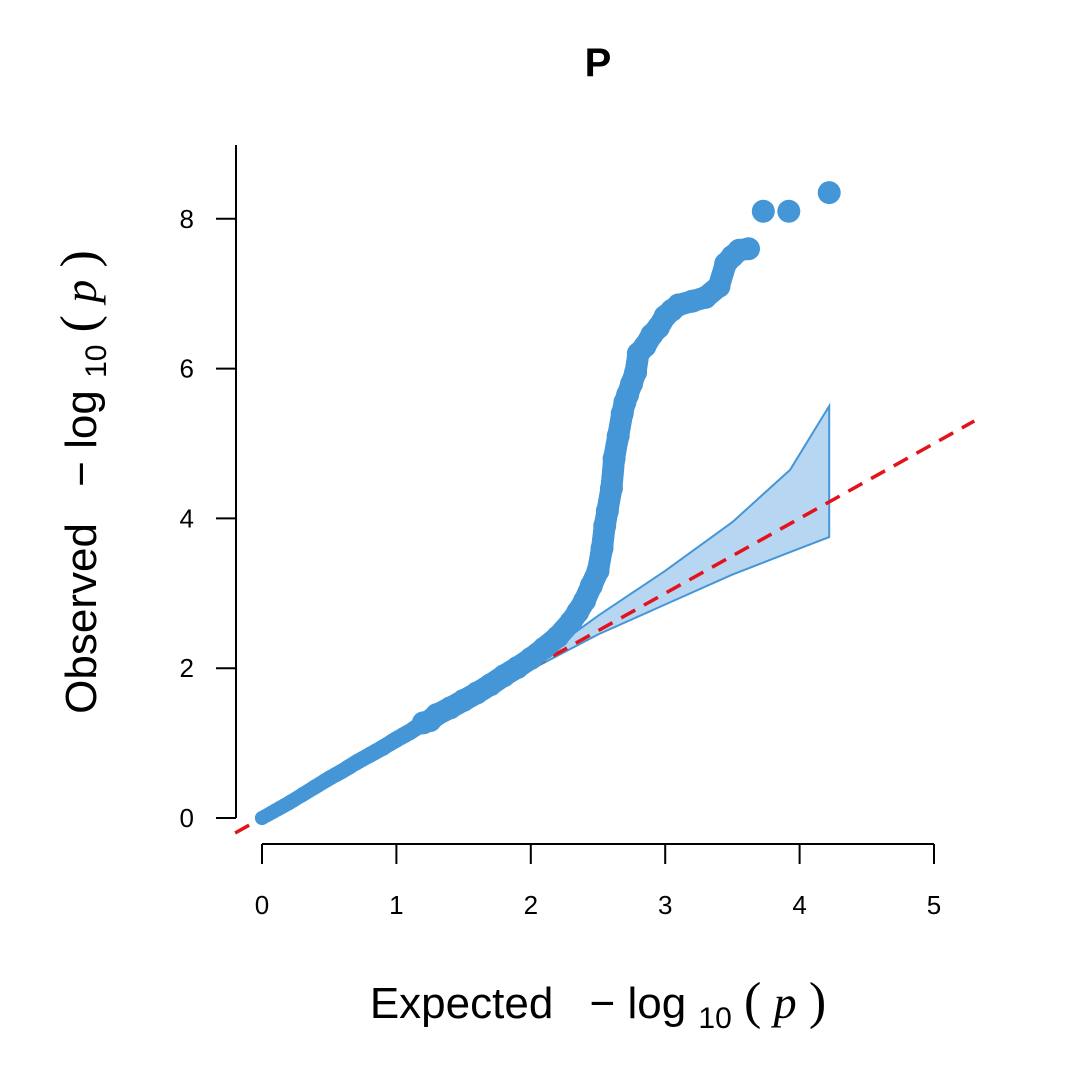 This screenshot has width=1080, height=1080. What do you see at coordinates (799, 905) in the screenshot?
I see `x-tick-label: 4` at bounding box center [799, 905].